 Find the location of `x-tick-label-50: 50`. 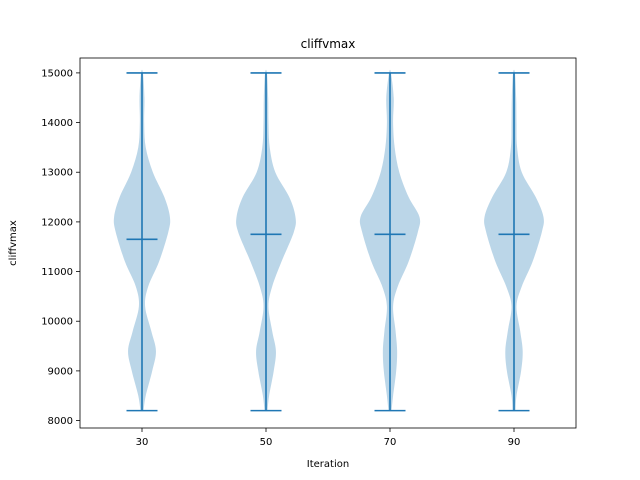

x-tick-label-50: 50 is located at coordinates (266, 442).